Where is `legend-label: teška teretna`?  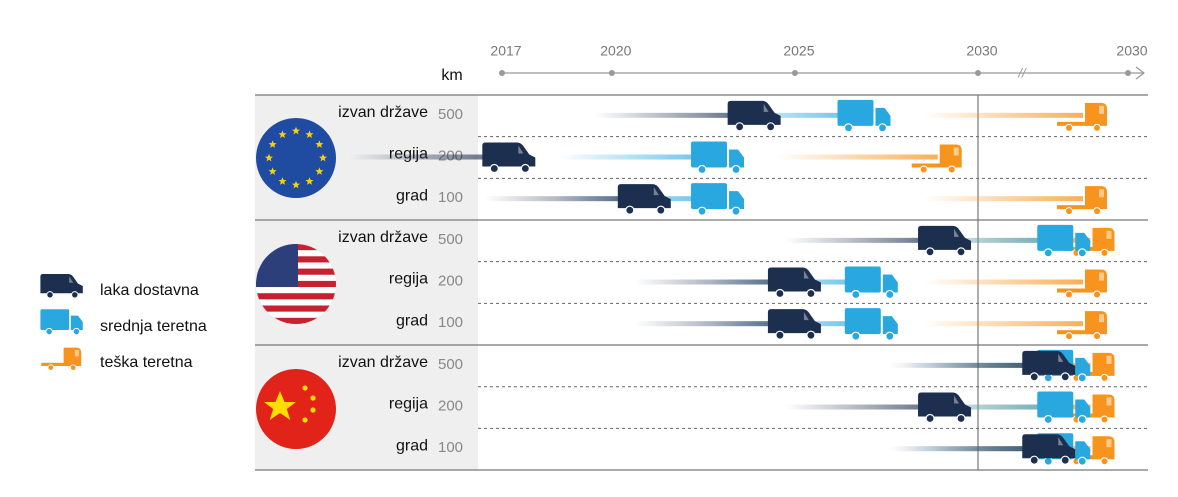
legend-label: teška teretna is located at coordinates (146, 362).